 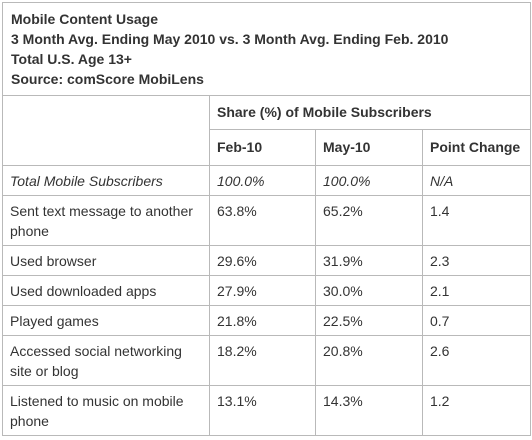 What do you see at coordinates (262, 180) in the screenshot?
I see `feb-value: 100.0%` at bounding box center [262, 180].